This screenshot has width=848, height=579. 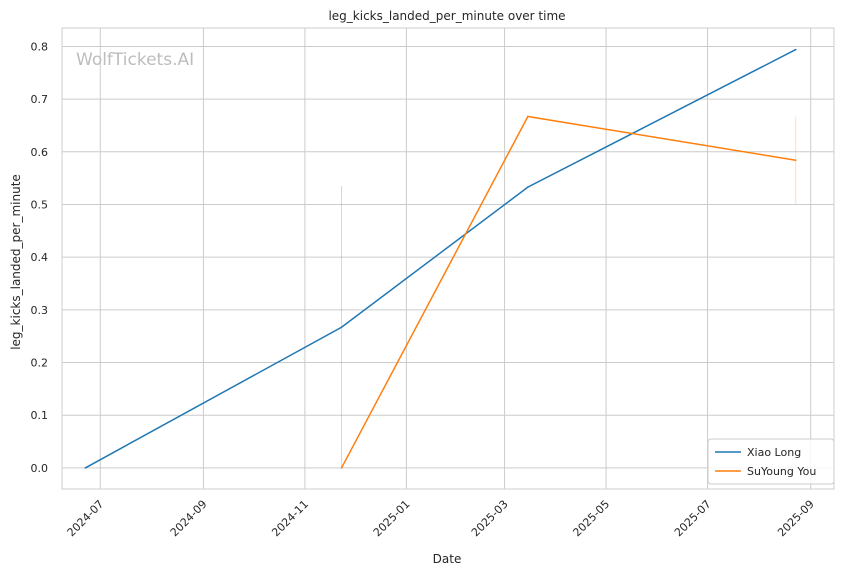 I want to click on legend-box, so click(x=771, y=461).